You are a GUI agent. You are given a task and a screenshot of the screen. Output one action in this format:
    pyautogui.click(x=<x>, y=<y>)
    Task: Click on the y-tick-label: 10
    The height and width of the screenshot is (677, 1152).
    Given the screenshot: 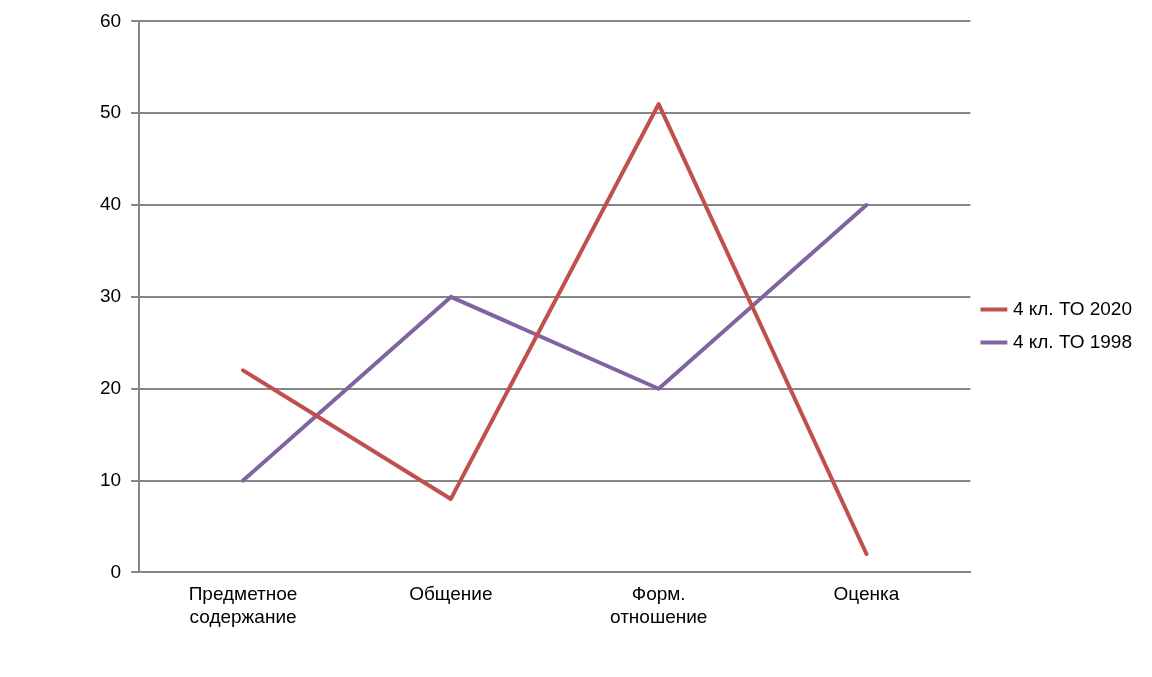 What is the action you would take?
    pyautogui.click(x=110, y=479)
    